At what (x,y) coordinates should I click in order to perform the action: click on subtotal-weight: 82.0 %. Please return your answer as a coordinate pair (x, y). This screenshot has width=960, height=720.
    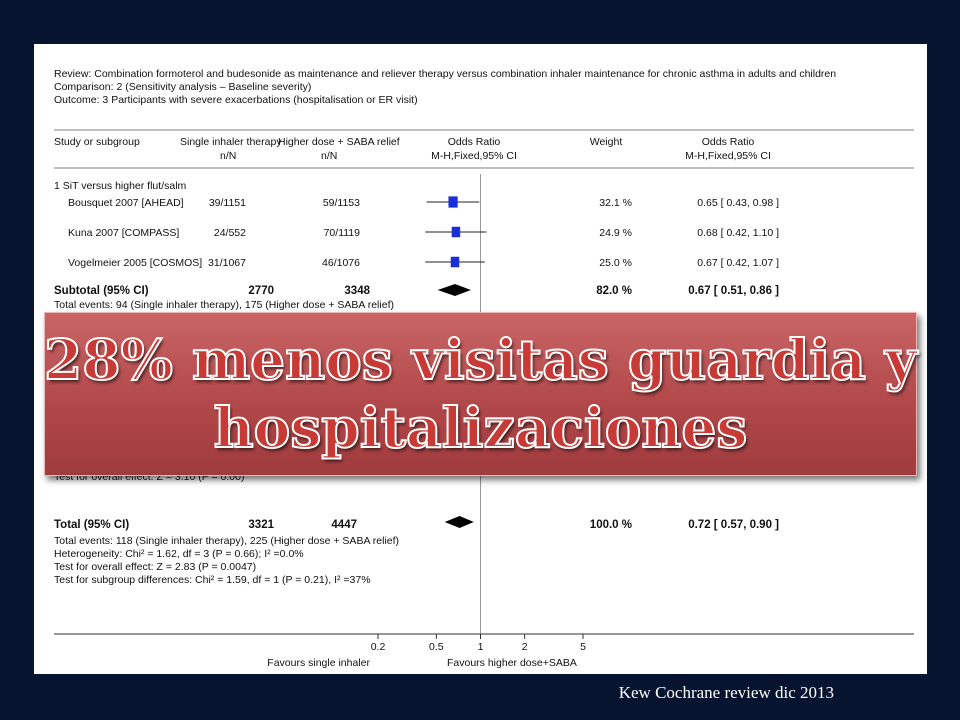
    Looking at the image, I should click on (614, 291).